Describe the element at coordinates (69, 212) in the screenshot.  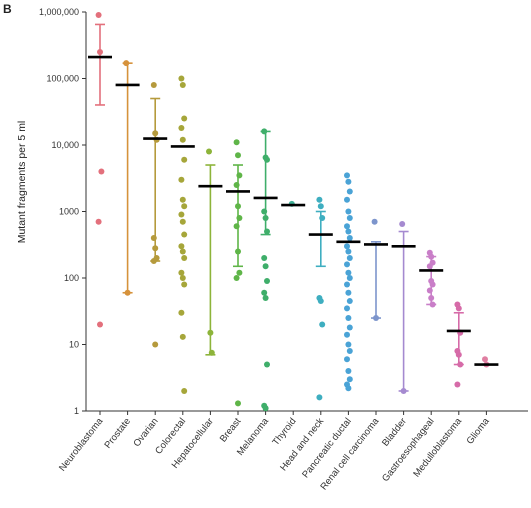
I see `y-tick-label: 1000` at that location.